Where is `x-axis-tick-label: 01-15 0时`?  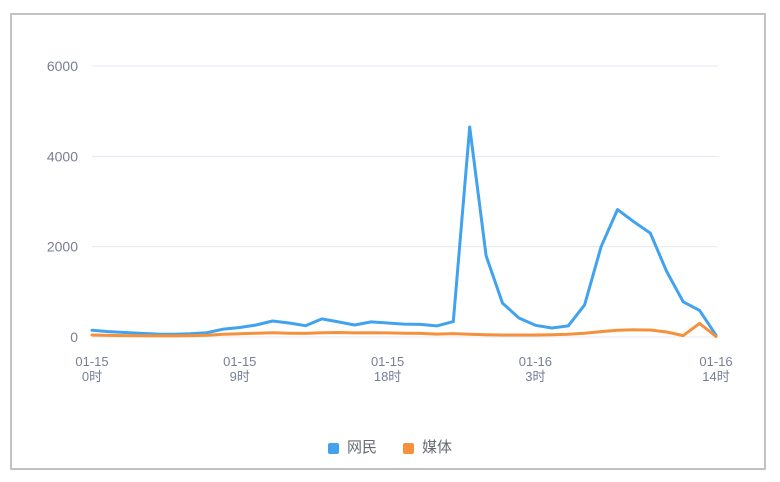 x-axis-tick-label: 01-15 0时 is located at coordinates (91, 369).